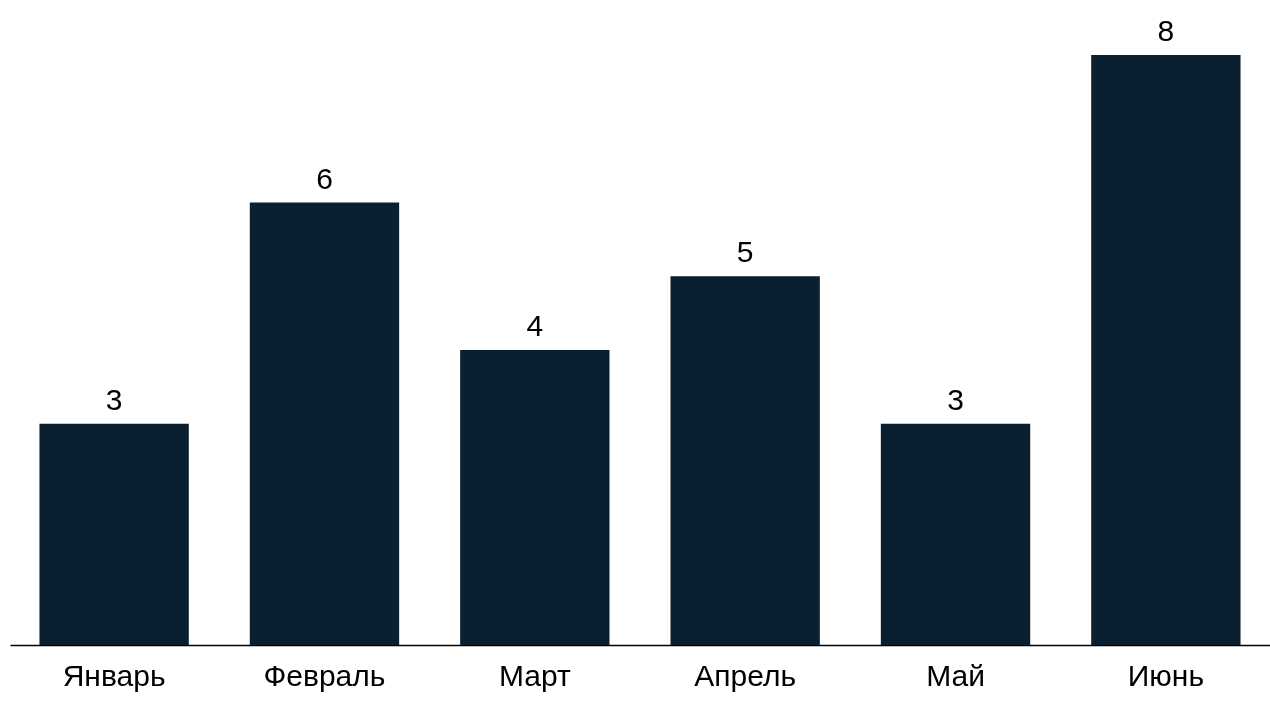 Image resolution: width=1270 pixels, height=701 pixels. I want to click on data-label: 5, so click(745, 252).